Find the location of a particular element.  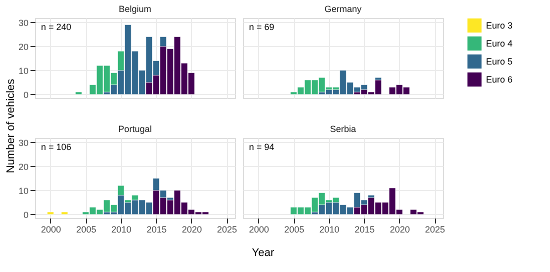

legend-label: Euro 5 is located at coordinates (499, 61).